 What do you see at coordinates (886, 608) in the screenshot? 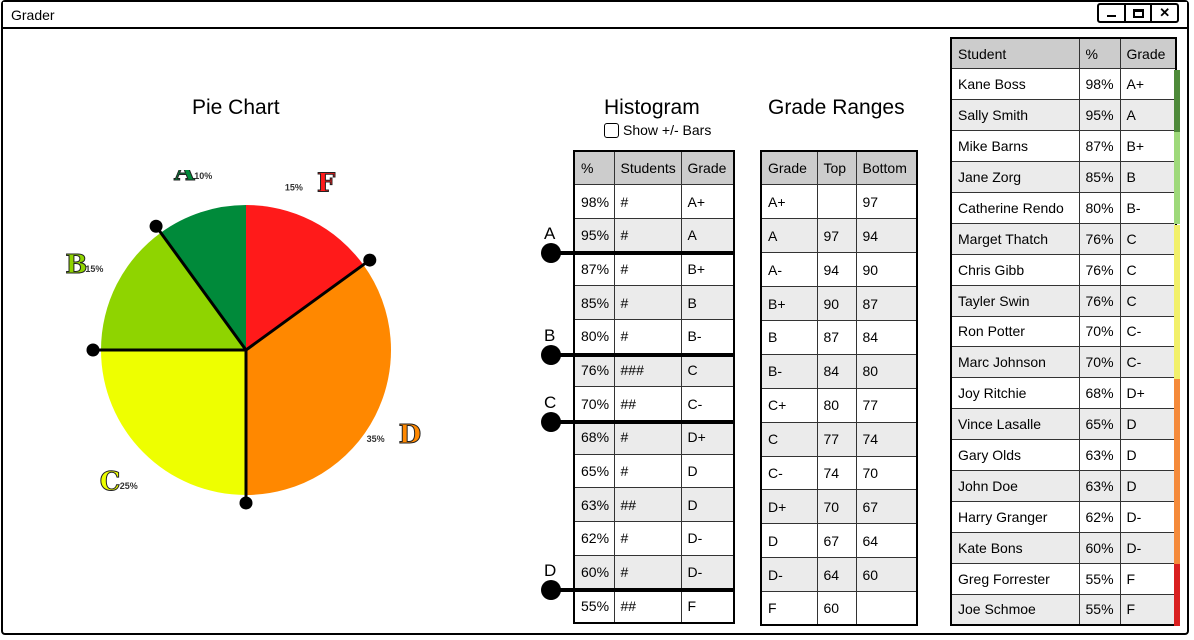
I see `bottom-cell` at bounding box center [886, 608].